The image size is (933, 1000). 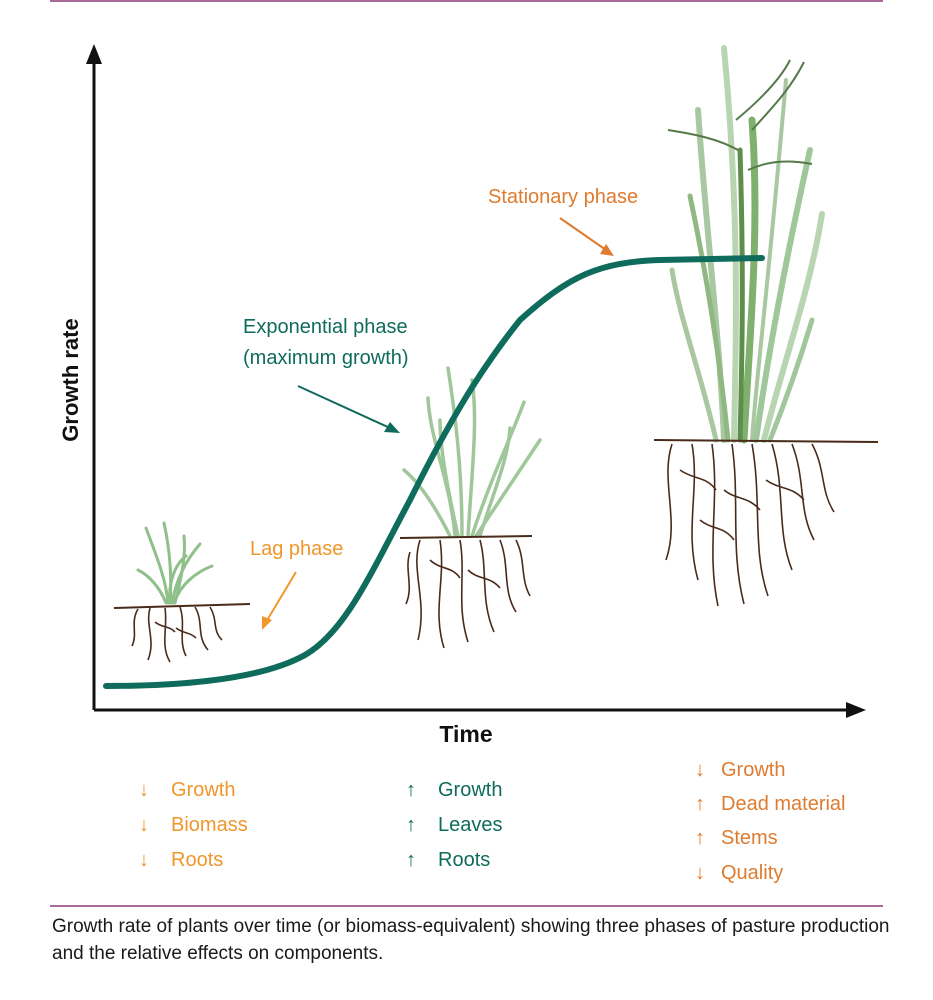 I want to click on exponential-effect-arrow-1: ↑, so click(x=411, y=790).